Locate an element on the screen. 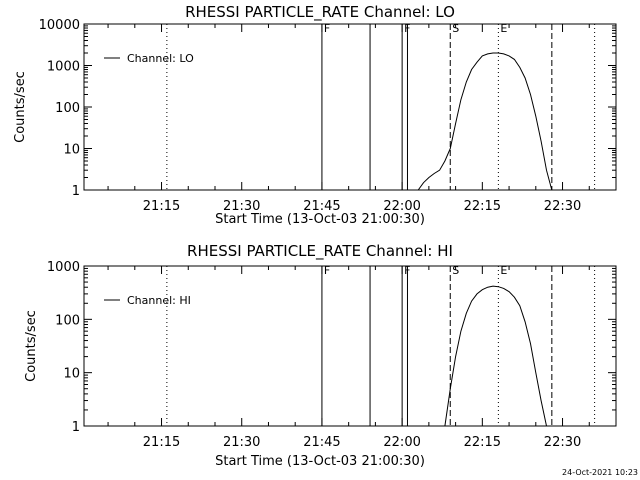 This screenshot has width=640, height=480. chart-title: RHESSI PARTICLE_RATE Channel: HI is located at coordinates (320, 251).